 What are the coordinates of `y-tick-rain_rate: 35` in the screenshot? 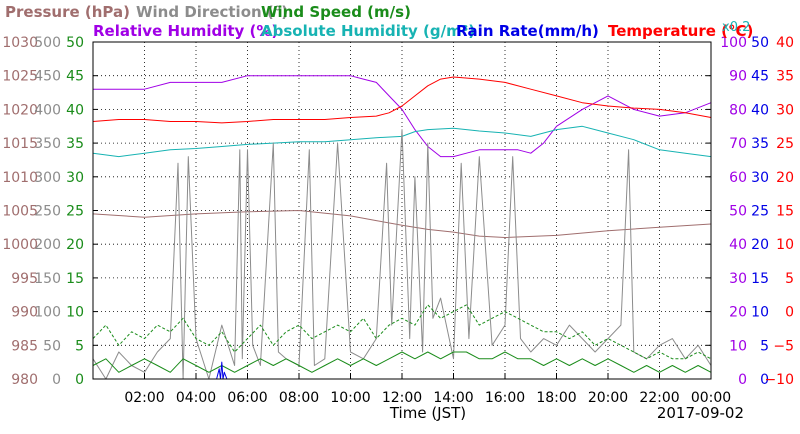 It's located at (760, 144).